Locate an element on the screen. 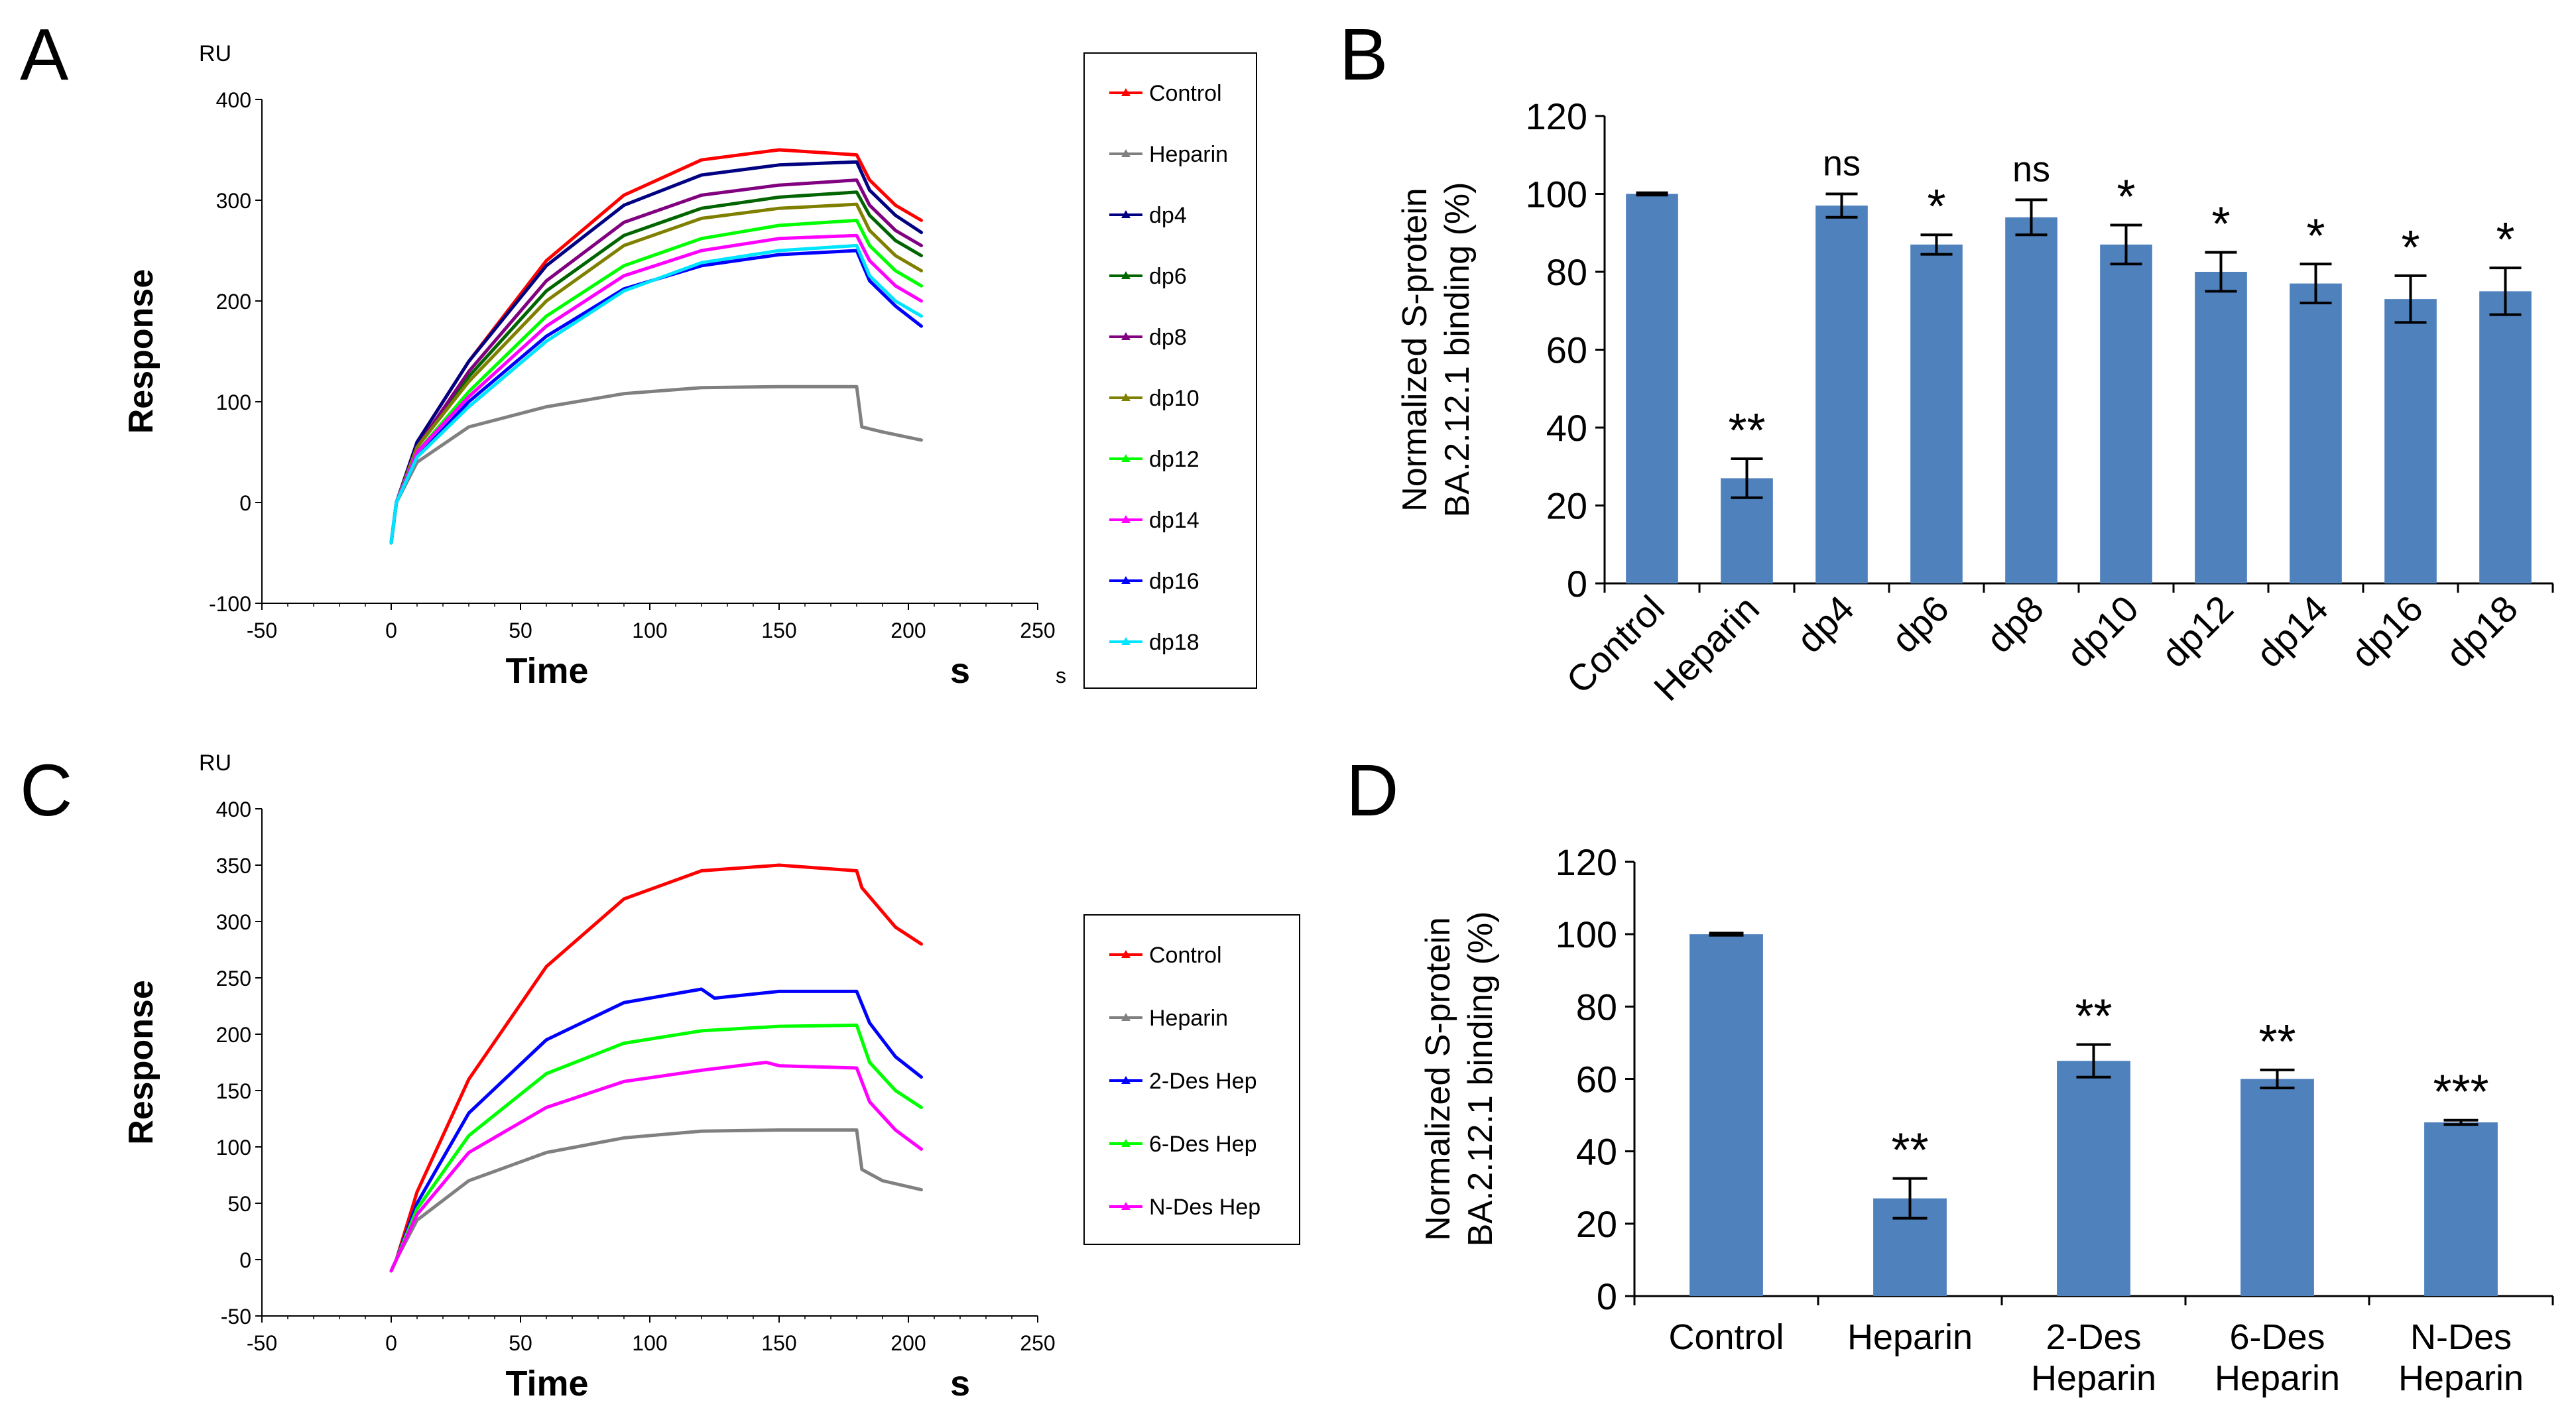 This screenshot has width=2576, height=1426. x-category-label: dp8 is located at coordinates (2015, 624).